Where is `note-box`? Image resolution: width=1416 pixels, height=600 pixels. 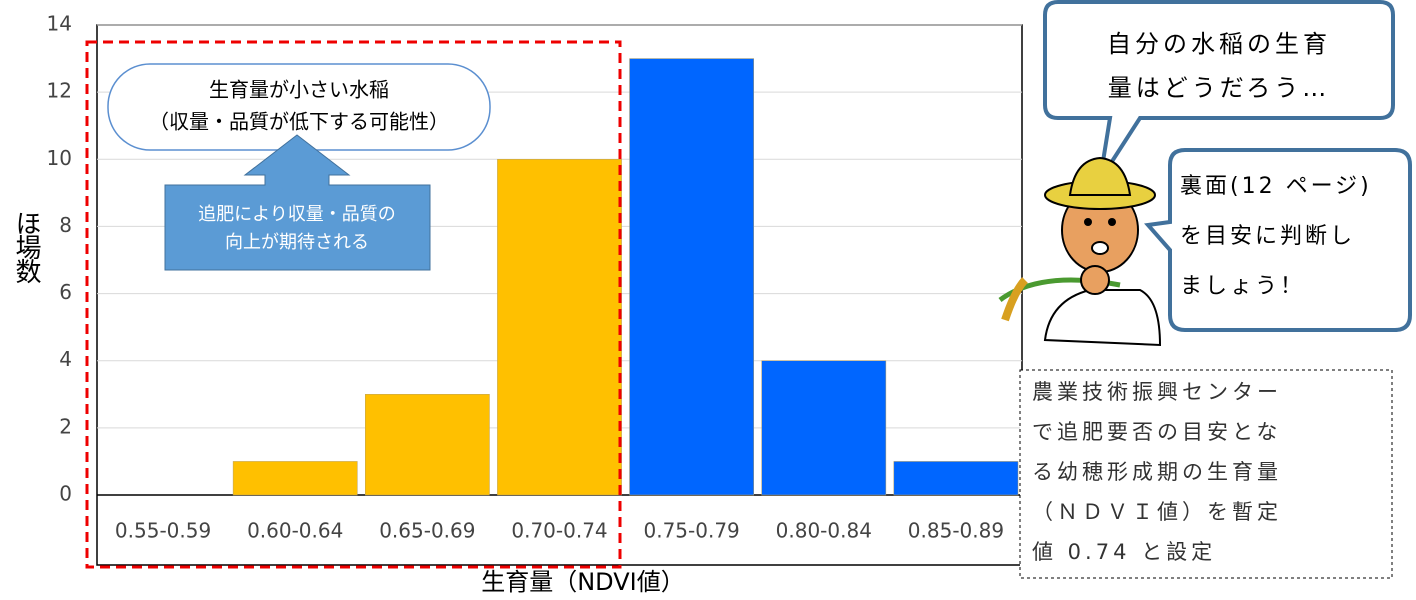
note-box is located at coordinates (1206, 474).